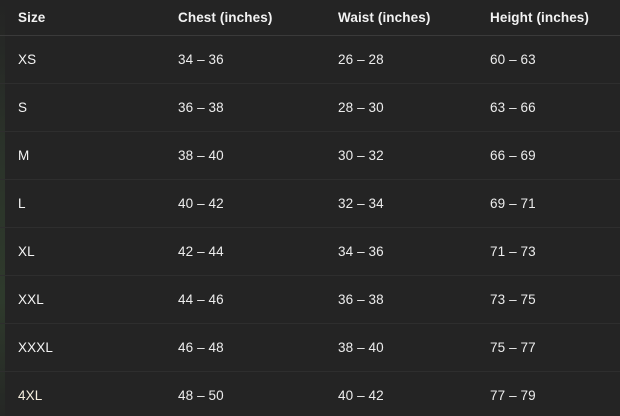 Image resolution: width=620 pixels, height=416 pixels. Describe the element at coordinates (310, 394) in the screenshot. I see `table-row: 4XL 48 – 50 40 – 42 77 – 79` at that location.